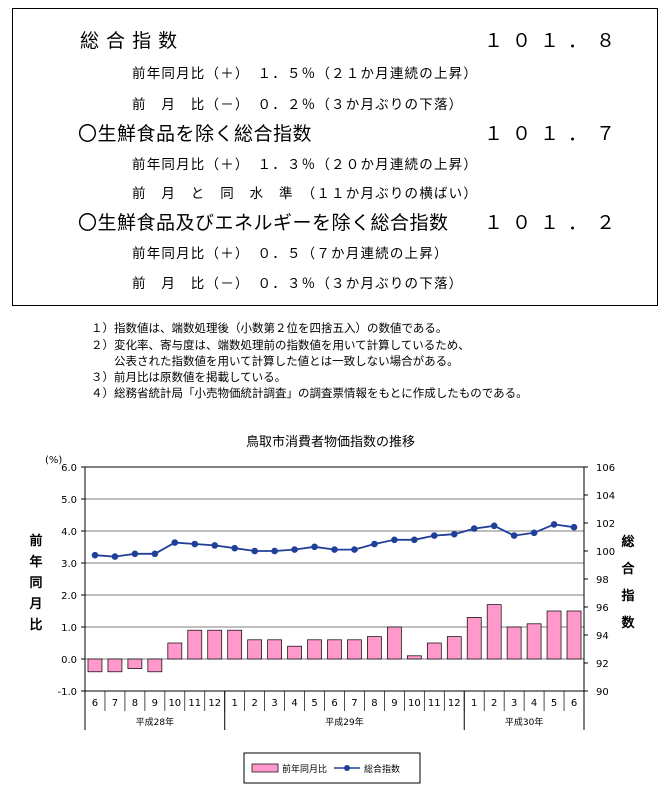 This screenshot has height=796, width=661. What do you see at coordinates (382, 769) in the screenshot?
I see `legend-line-label: 総合指数` at bounding box center [382, 769].